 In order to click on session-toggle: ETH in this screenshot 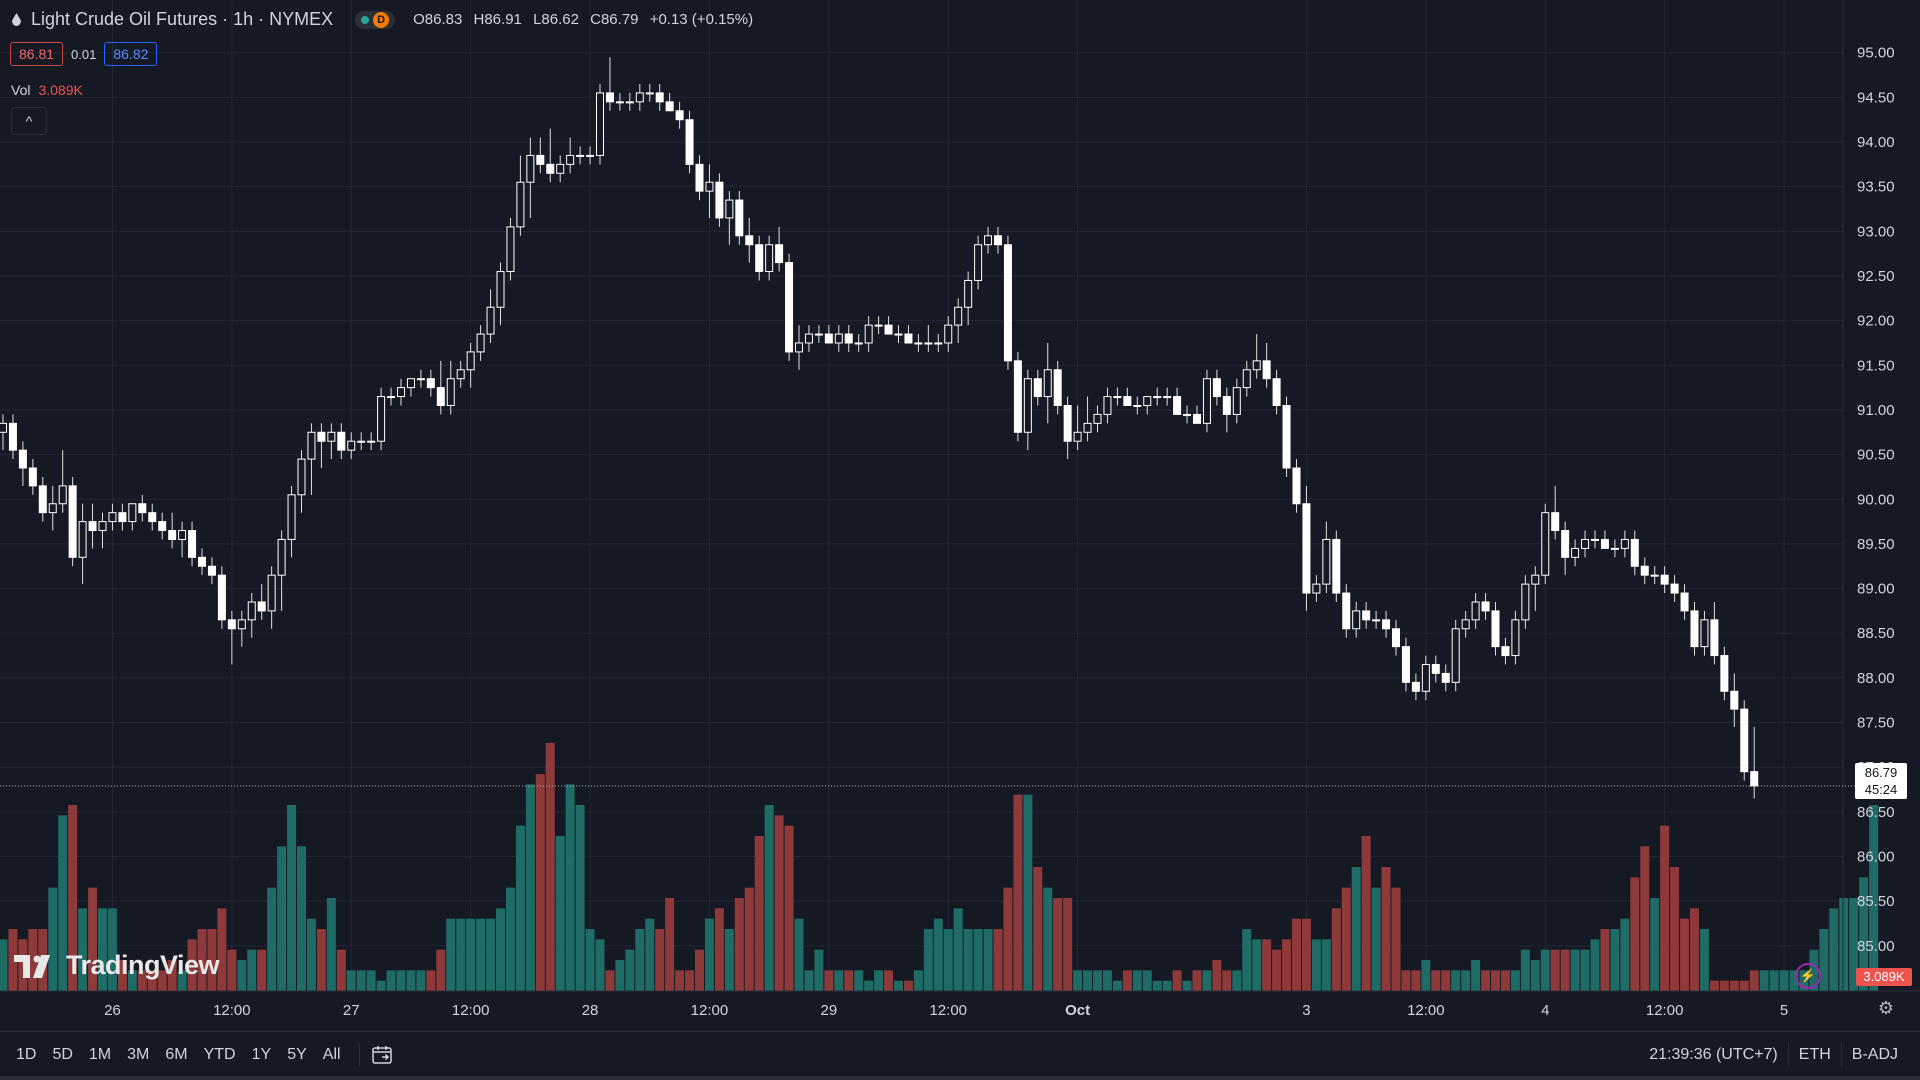, I will do `click(1814, 1054)`.